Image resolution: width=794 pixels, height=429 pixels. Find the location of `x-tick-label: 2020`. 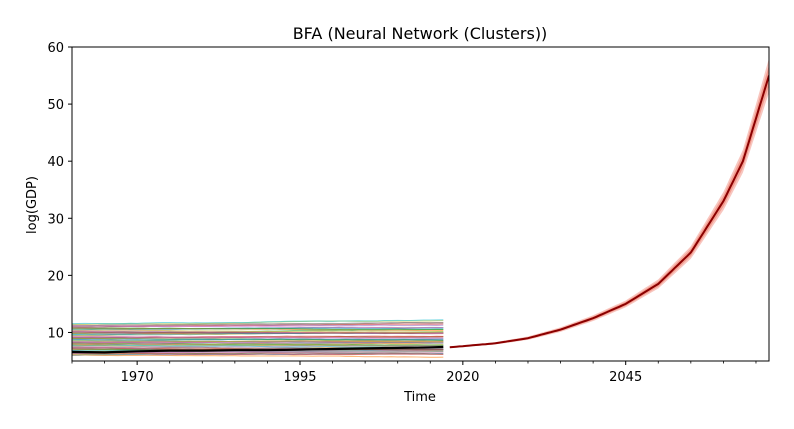

x-tick-label: 2020 is located at coordinates (462, 377).